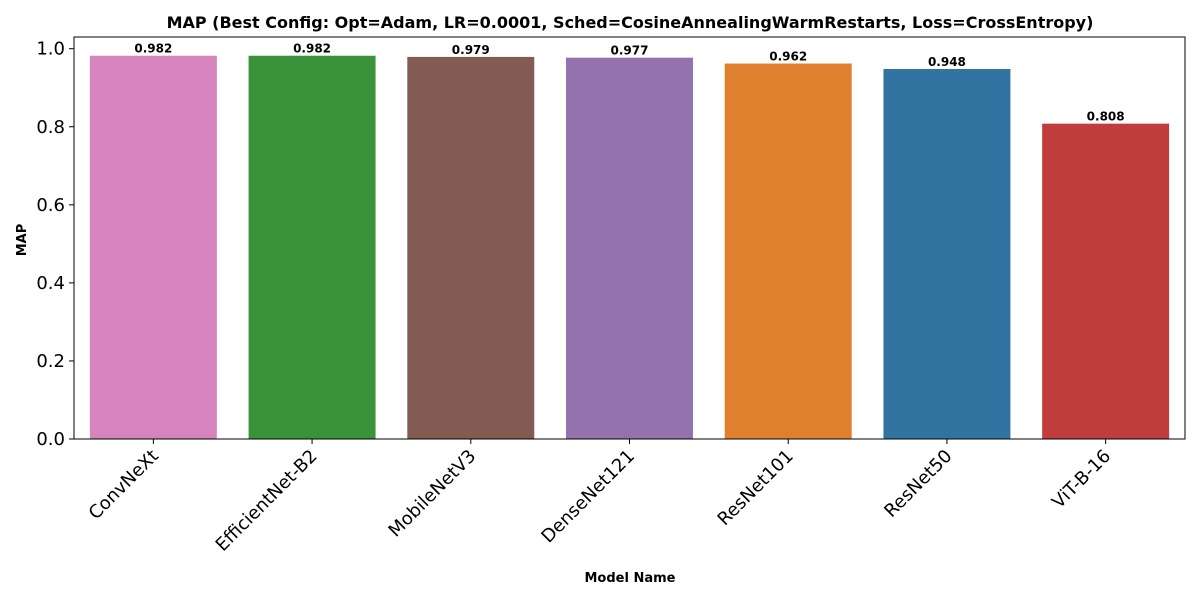 This screenshot has height=600, width=1200. What do you see at coordinates (788, 251) in the screenshot?
I see `bar-resnet101` at bounding box center [788, 251].